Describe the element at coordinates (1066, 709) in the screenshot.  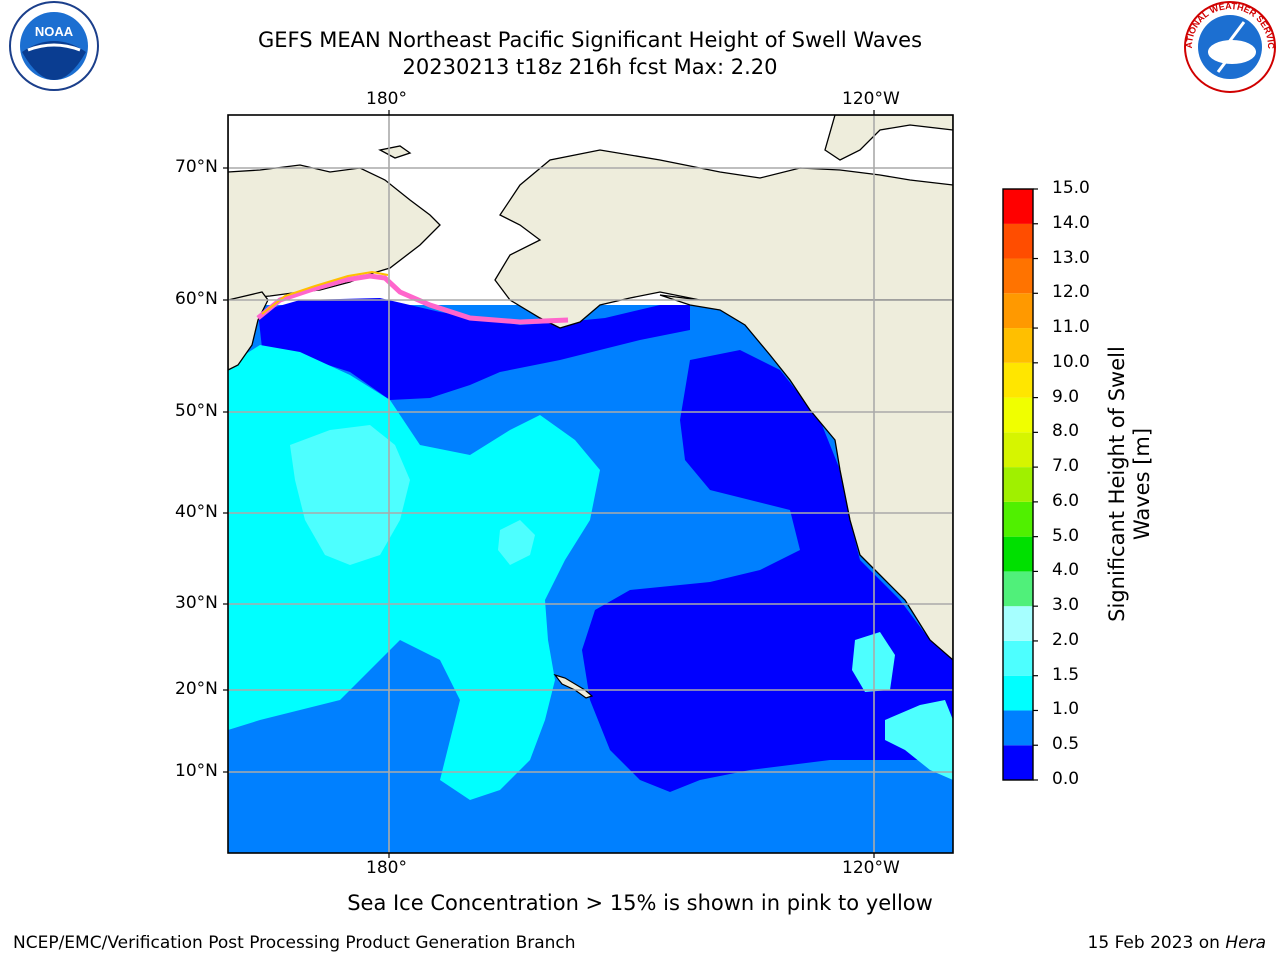
I see `colorbar-tick-label: 1.0` at that location.